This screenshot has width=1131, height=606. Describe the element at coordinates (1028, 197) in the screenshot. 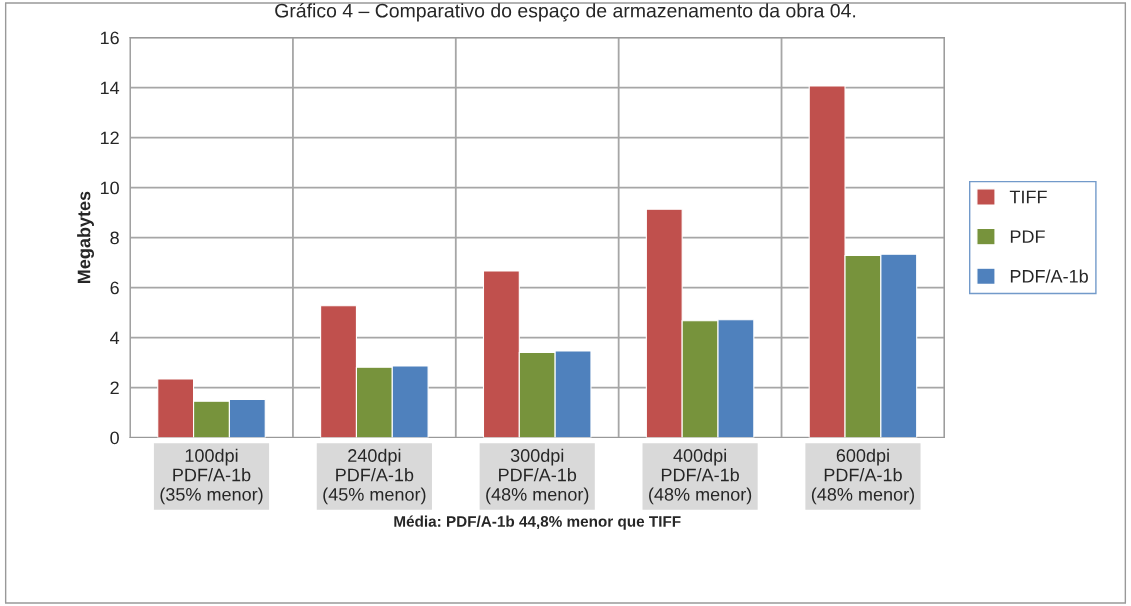

I see `legend-label: TIFF` at that location.